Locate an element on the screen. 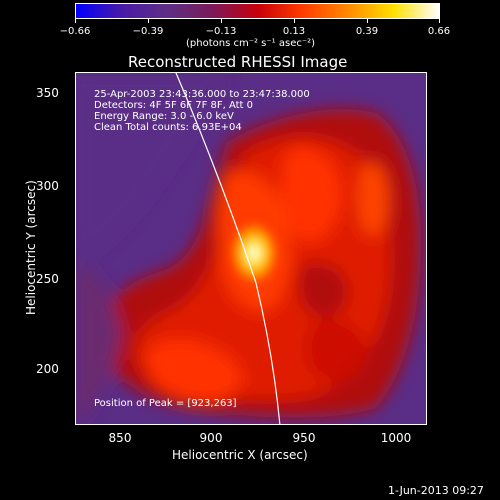 Image resolution: width=500 pixels, height=500 pixels. solar-limb-line is located at coordinates (228, 248).